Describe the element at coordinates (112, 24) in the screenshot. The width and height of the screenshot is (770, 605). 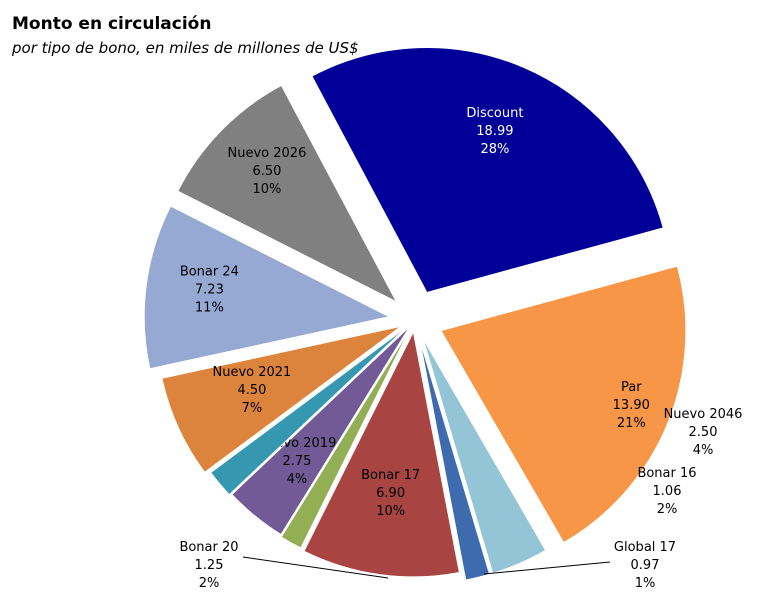
I see `chart-title: Monto en circulación` at that location.